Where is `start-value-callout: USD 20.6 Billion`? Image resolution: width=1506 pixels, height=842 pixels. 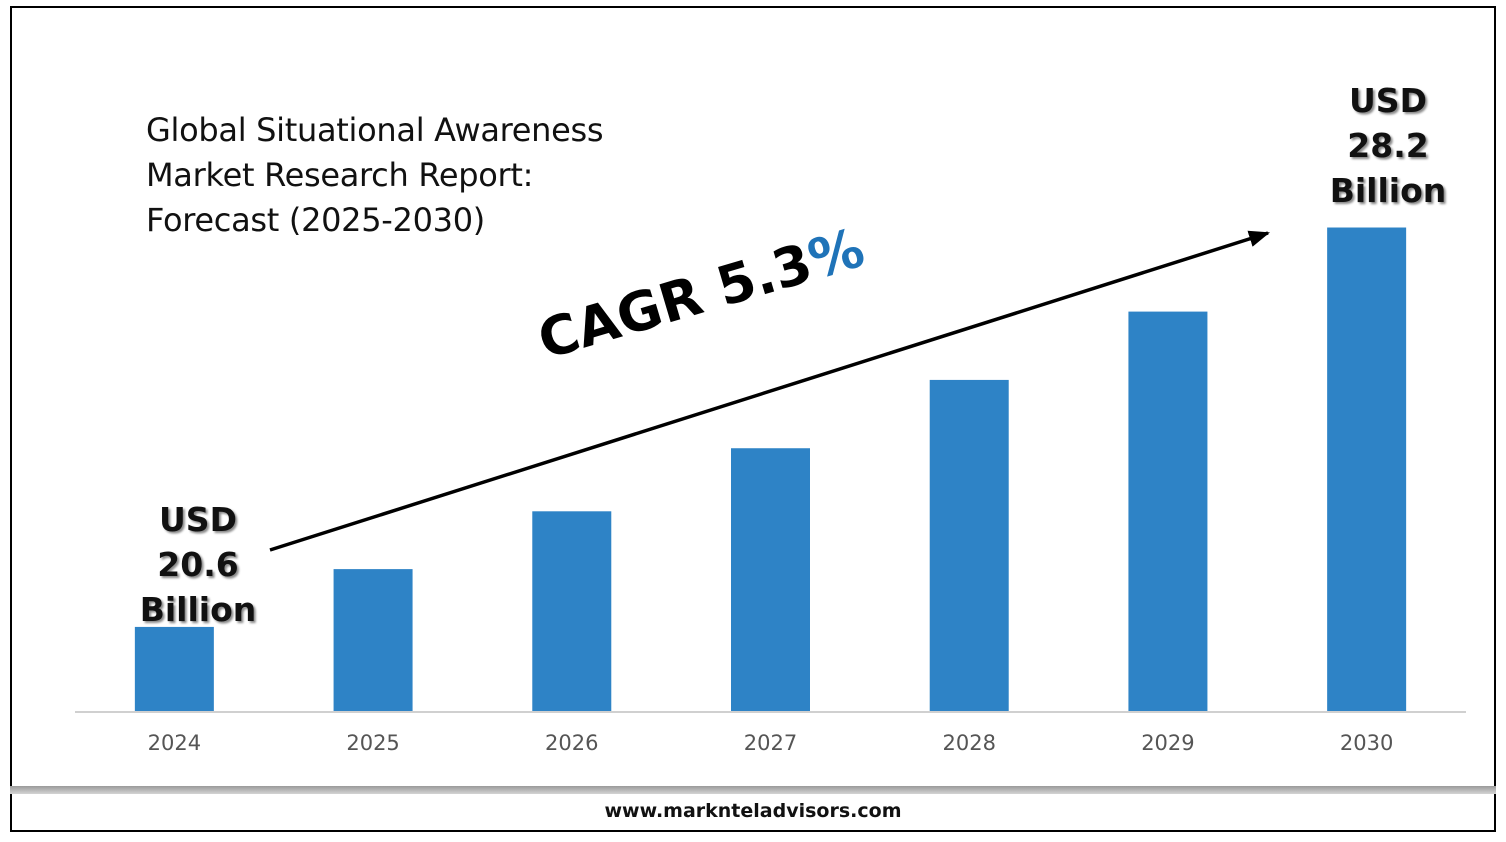
start-value-callout: USD 20.6 Billion is located at coordinates (198, 564).